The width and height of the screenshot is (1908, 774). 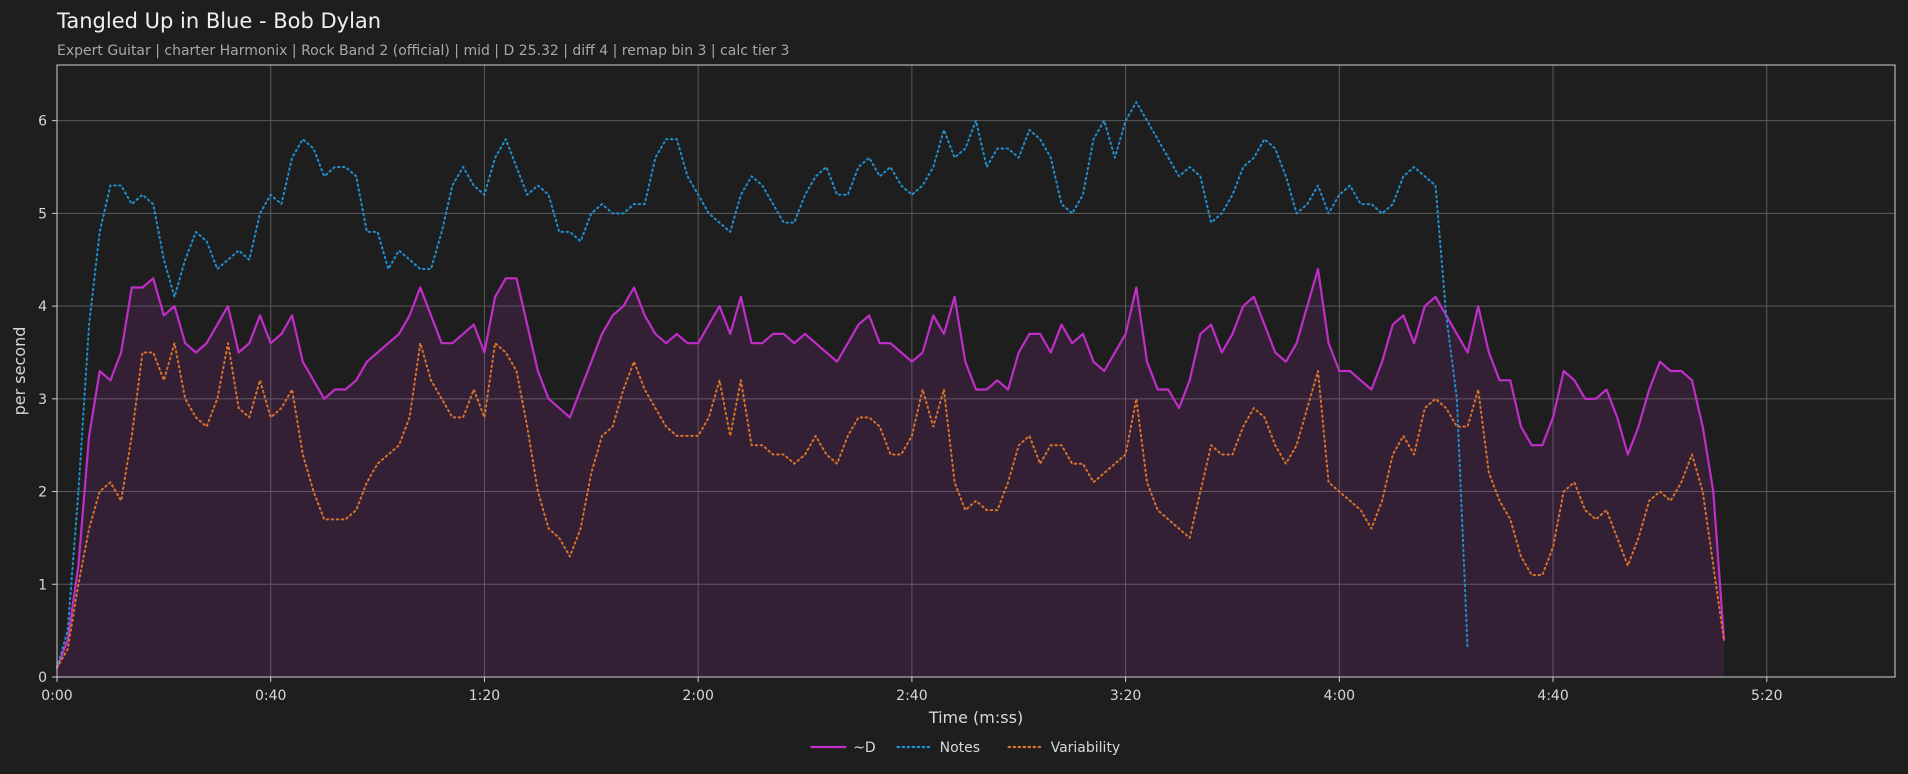 What do you see at coordinates (1552, 696) in the screenshot?
I see `x-tick-label: 4:40` at bounding box center [1552, 696].